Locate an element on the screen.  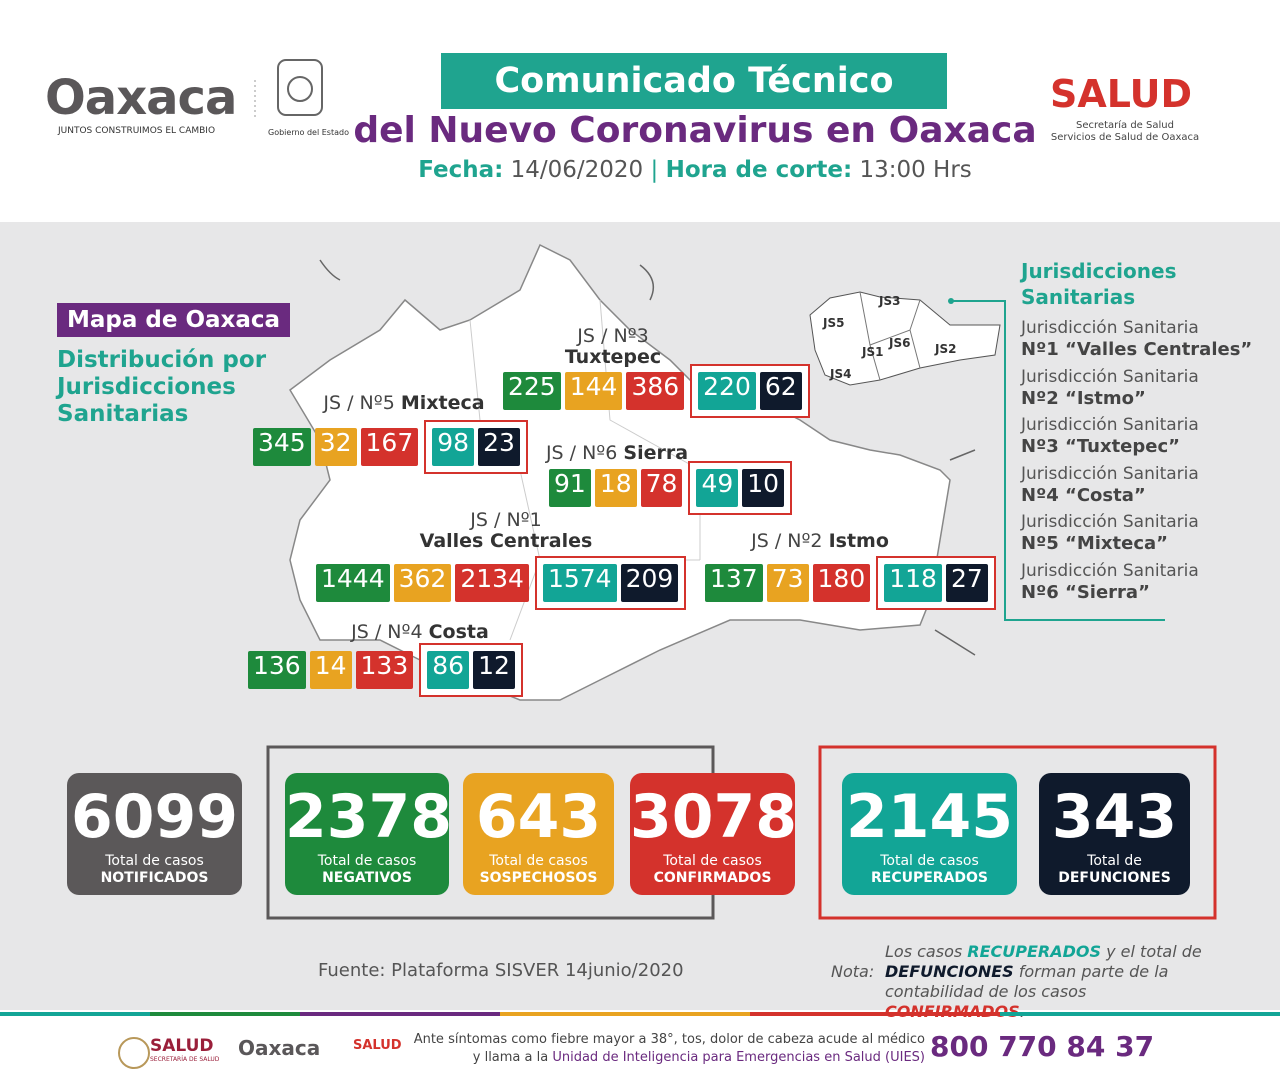
legend-item: Jurisdicción Sanitaria Nº6 “Sierra” is located at coordinates (1110, 582).